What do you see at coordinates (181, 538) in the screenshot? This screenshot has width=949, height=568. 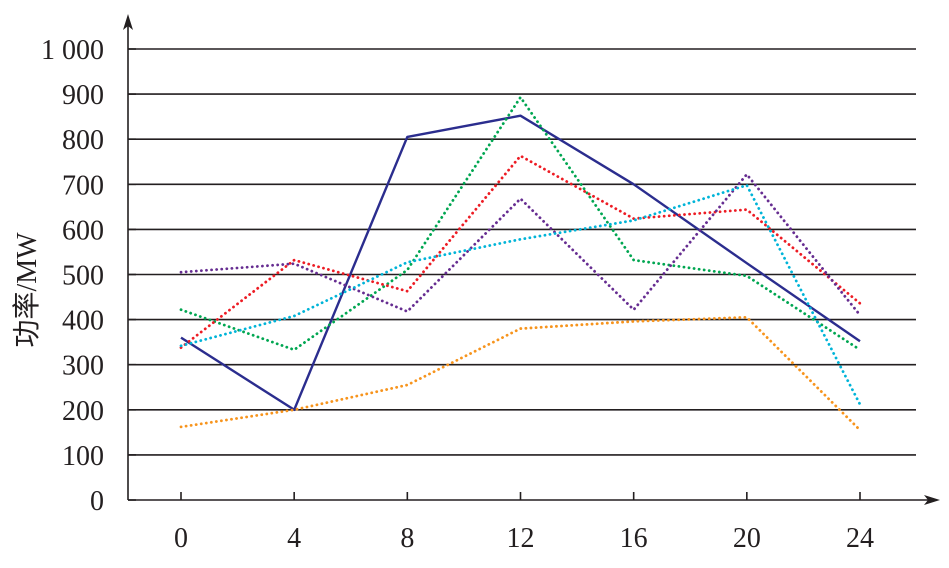 I see `x-tick-label-0: 0` at bounding box center [181, 538].